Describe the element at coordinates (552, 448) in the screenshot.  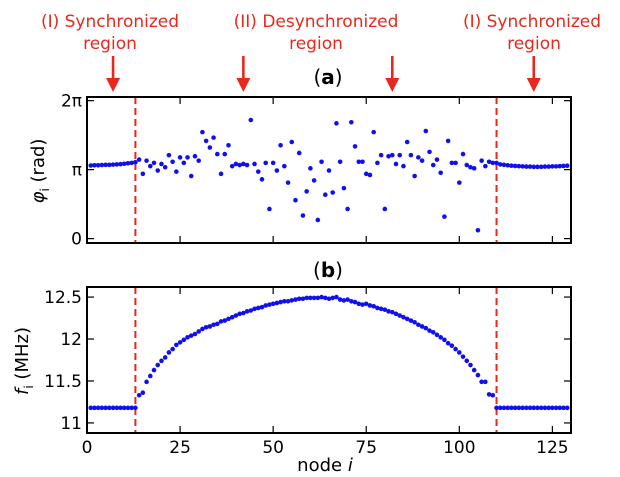
I see `panel-b-xtick-label: 125` at that location.